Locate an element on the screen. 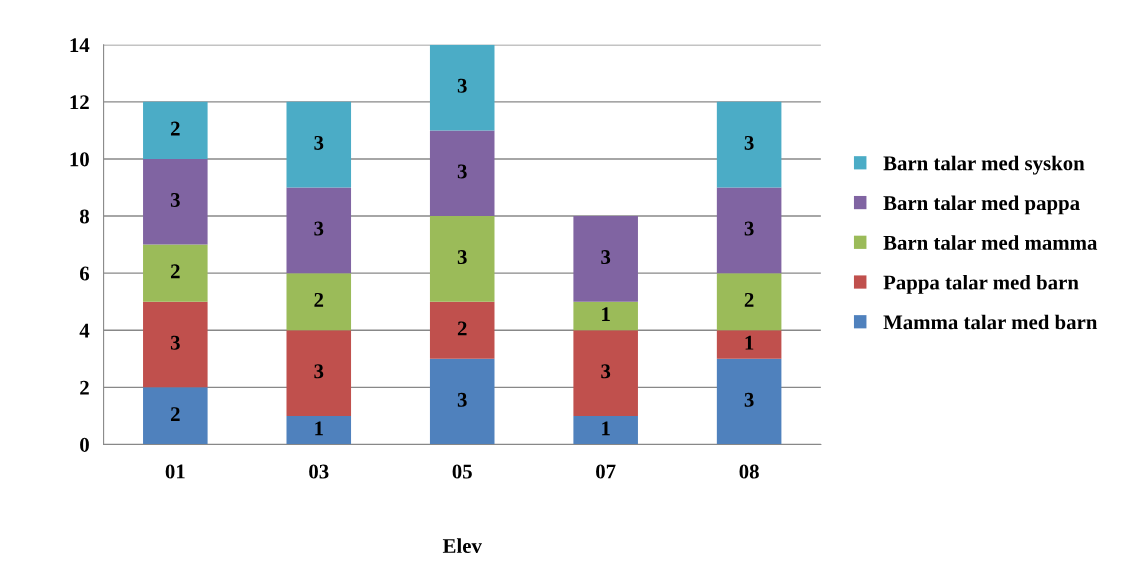 The height and width of the screenshot is (581, 1126). x-tick-label: 07 is located at coordinates (606, 471).